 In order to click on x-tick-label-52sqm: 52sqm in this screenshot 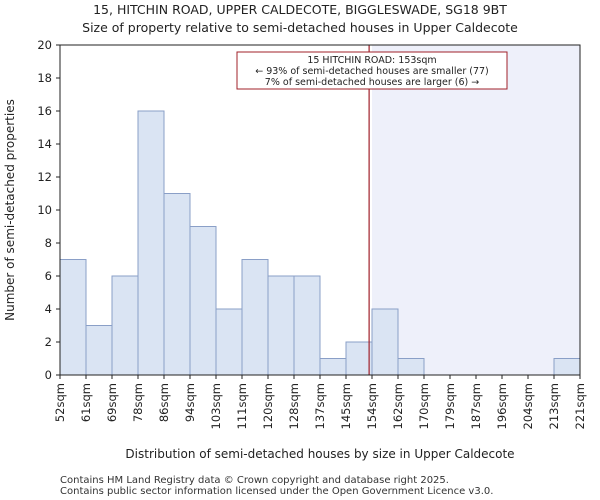, I will do `click(60, 402)`.